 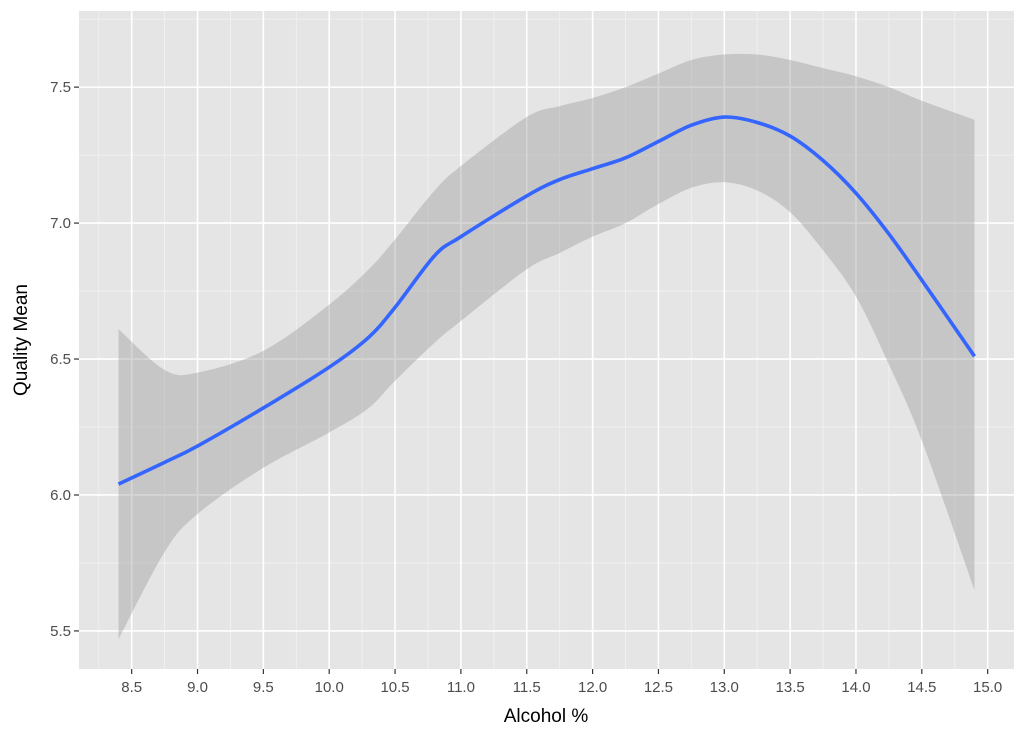 I want to click on y-tick-label: 7.0, so click(x=60, y=223).